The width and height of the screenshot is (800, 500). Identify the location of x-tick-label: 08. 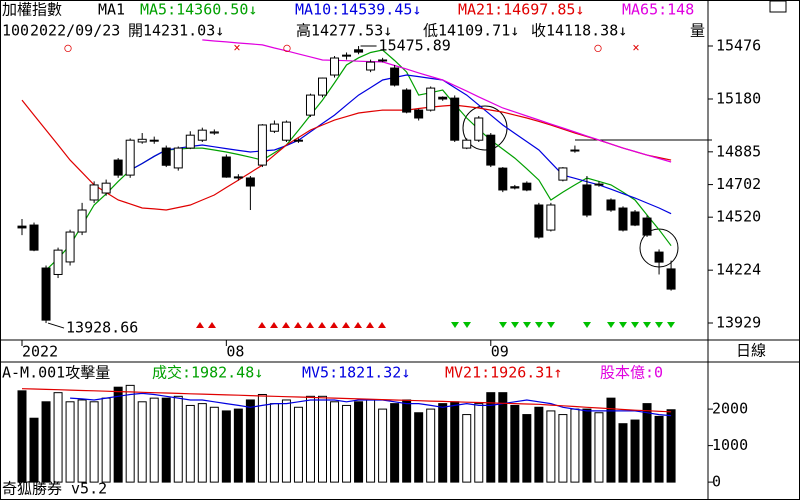
(235, 352).